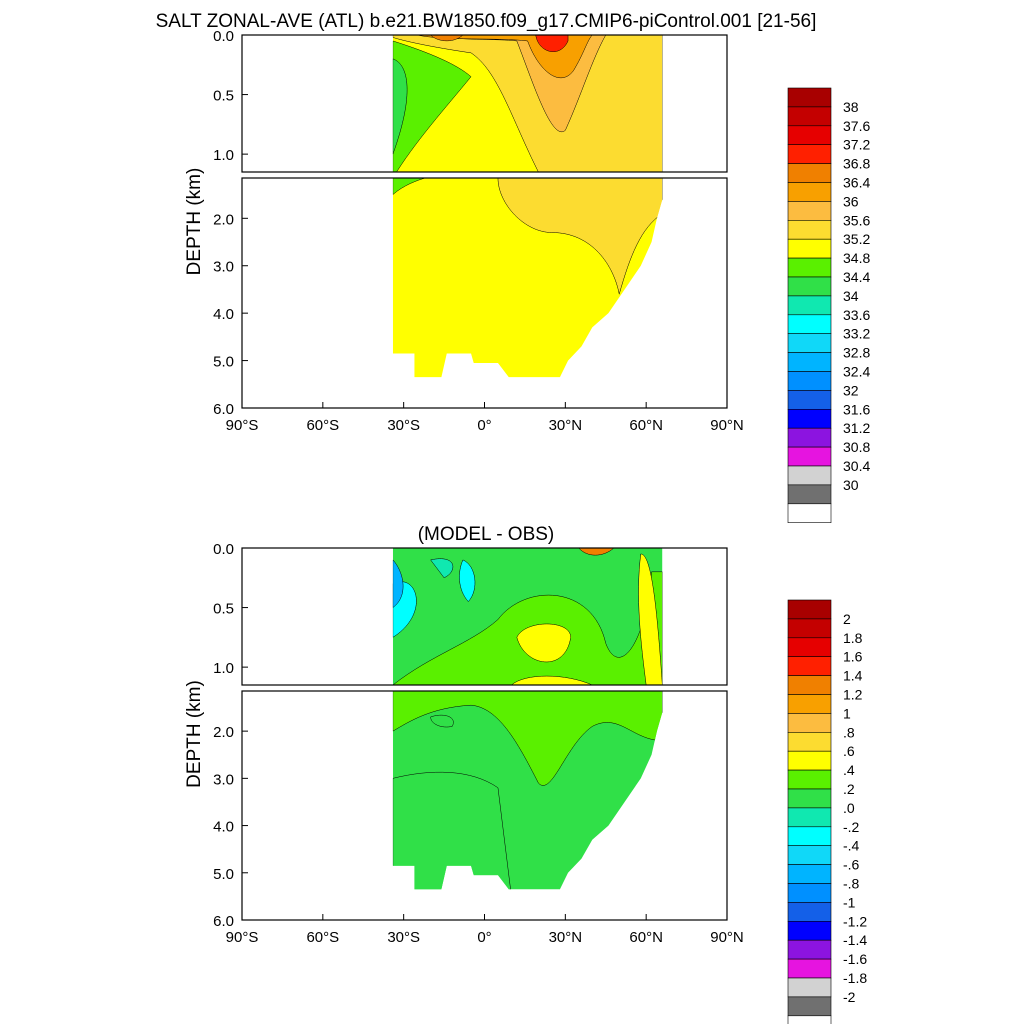 This screenshot has height=1024, width=1024. Describe the element at coordinates (851, 390) in the screenshot. I see `colorbar-label: 32` at that location.